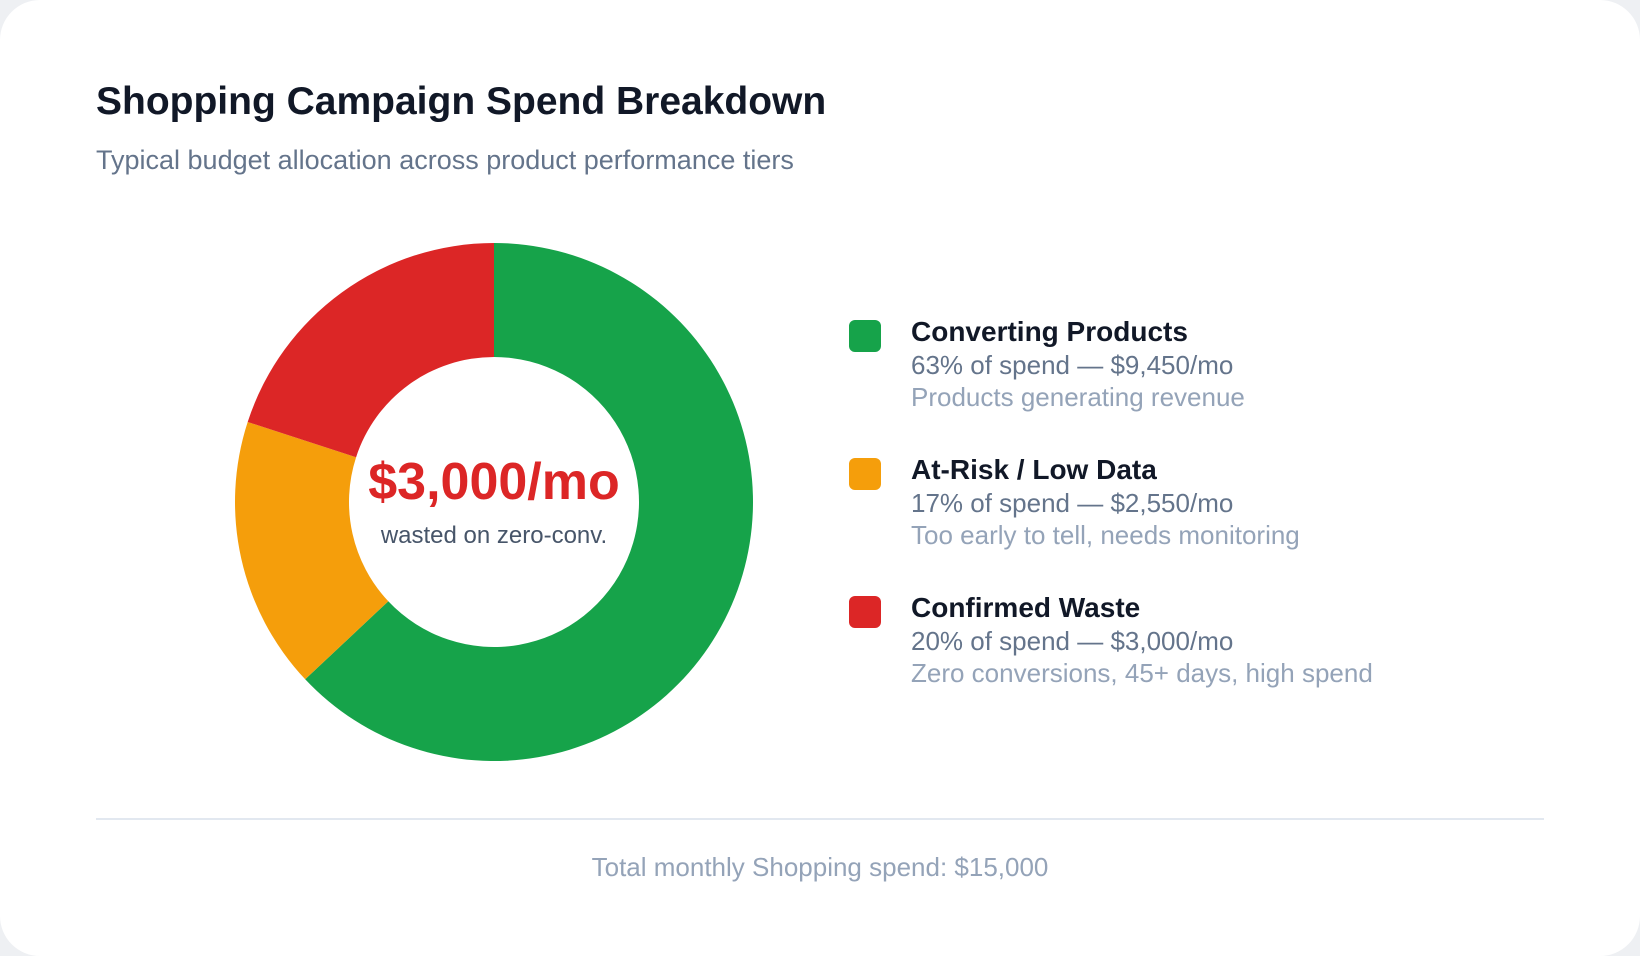 This screenshot has height=956, width=1640. What do you see at coordinates (1078, 397) in the screenshot?
I see `legend-description: Products generating revenue` at bounding box center [1078, 397].